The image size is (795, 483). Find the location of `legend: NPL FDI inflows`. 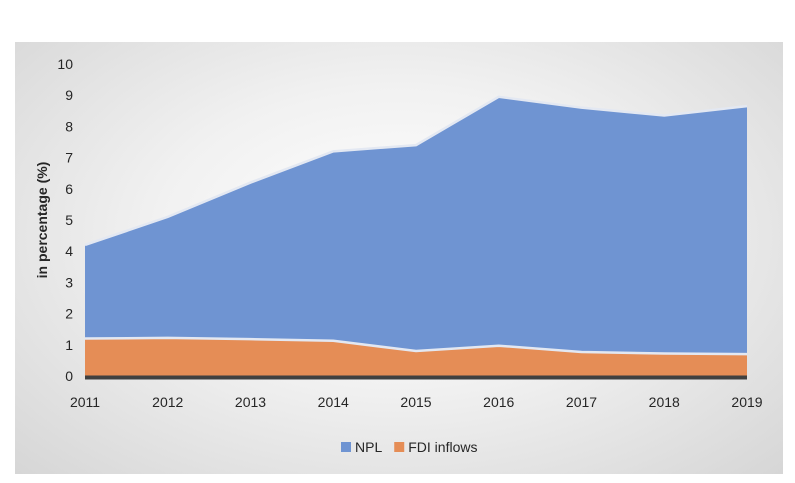

legend: NPL FDI inflows is located at coordinates (409, 447).